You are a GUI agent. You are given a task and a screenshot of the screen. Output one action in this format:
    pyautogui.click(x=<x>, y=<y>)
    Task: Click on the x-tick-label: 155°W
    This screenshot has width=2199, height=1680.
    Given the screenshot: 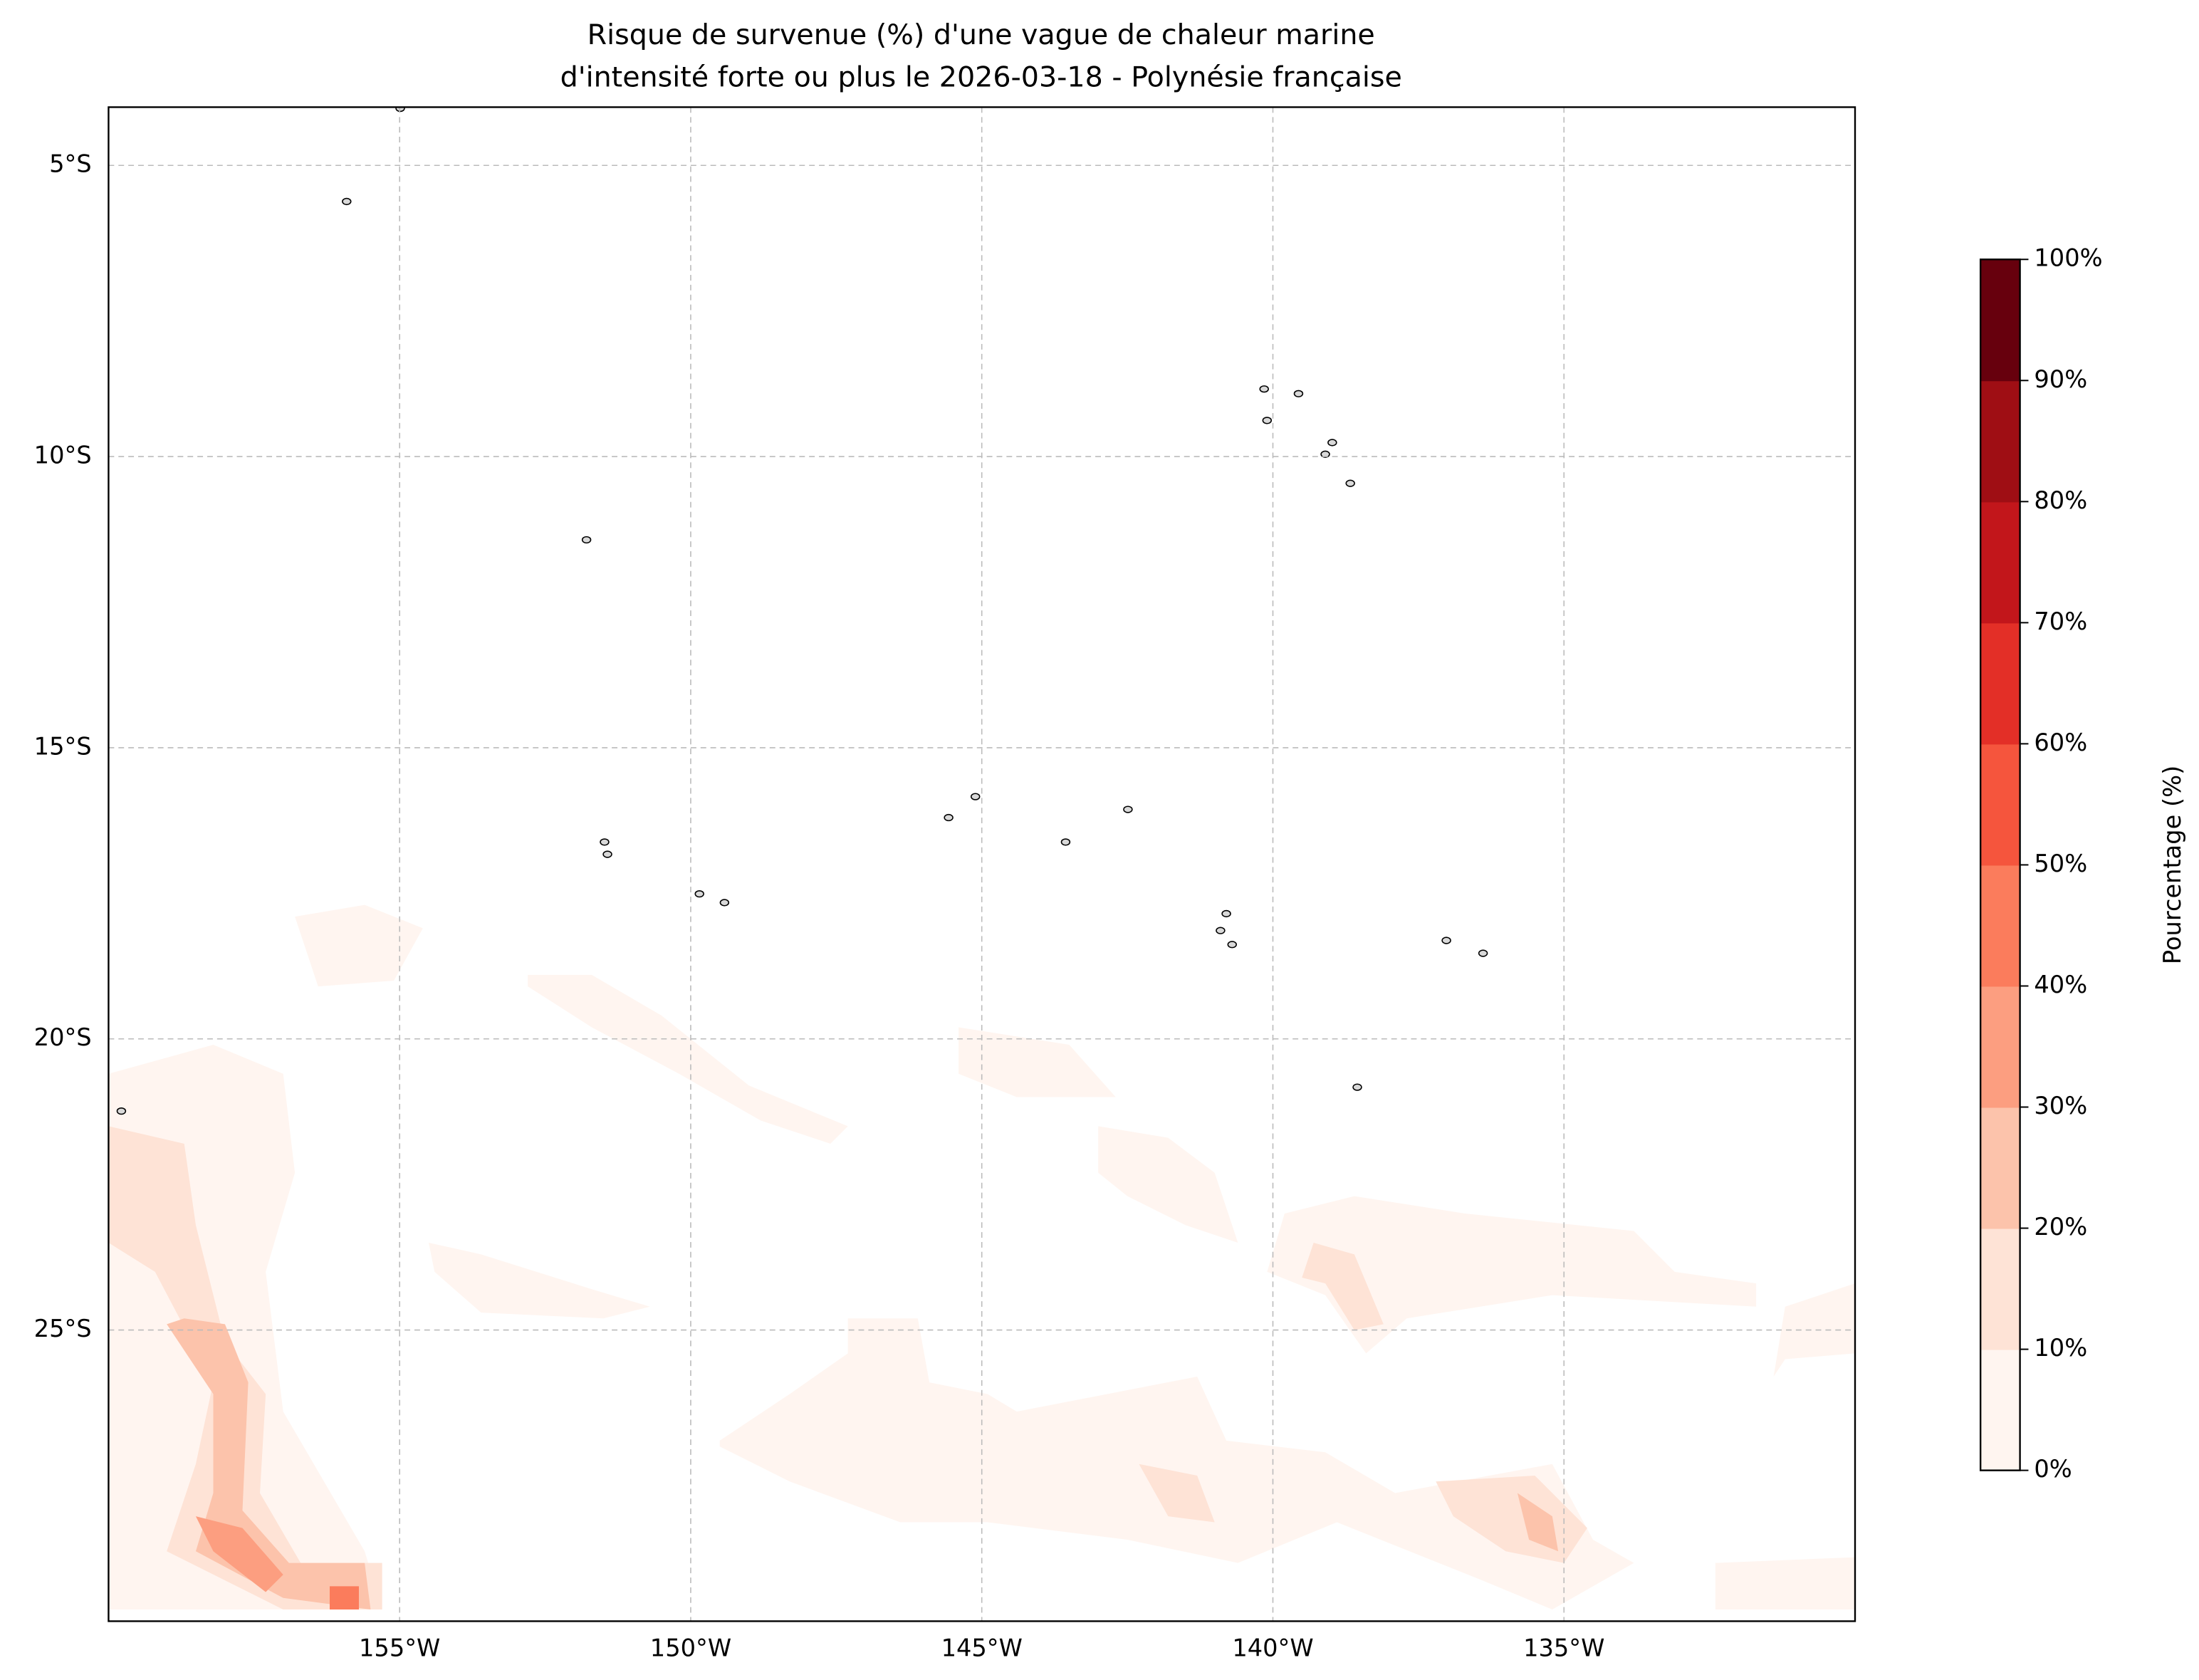 What is the action you would take?
    pyautogui.click(x=399, y=1648)
    